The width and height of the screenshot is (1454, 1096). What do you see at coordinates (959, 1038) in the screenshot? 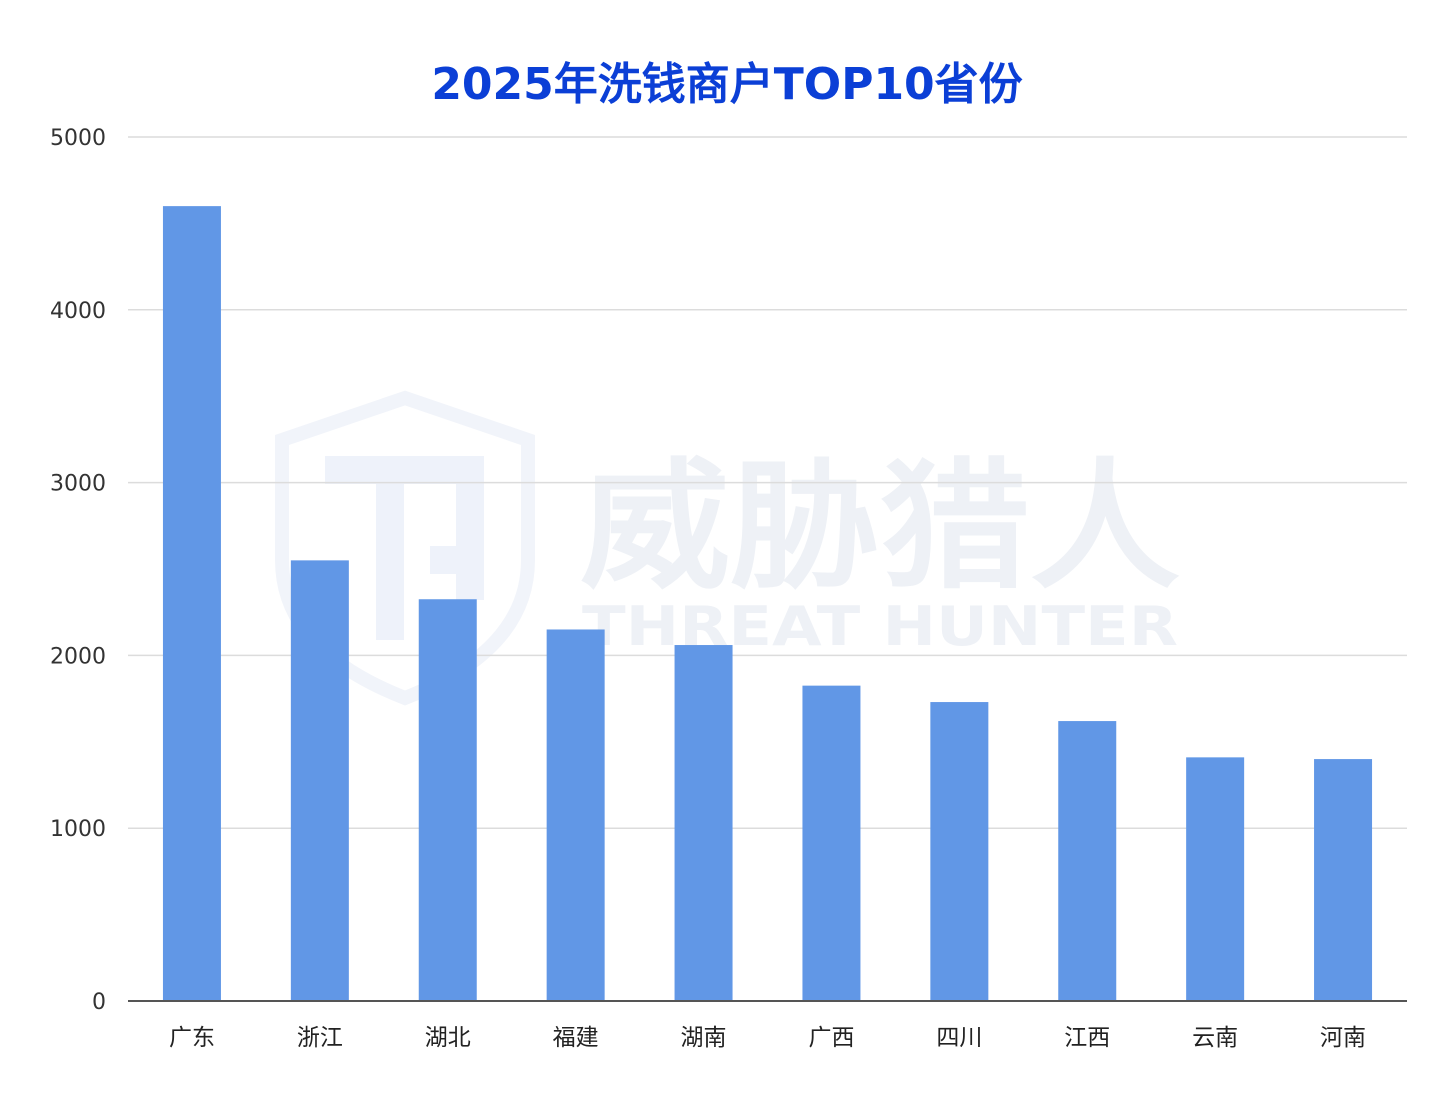
I see `x-tick-label: 四川` at bounding box center [959, 1038].